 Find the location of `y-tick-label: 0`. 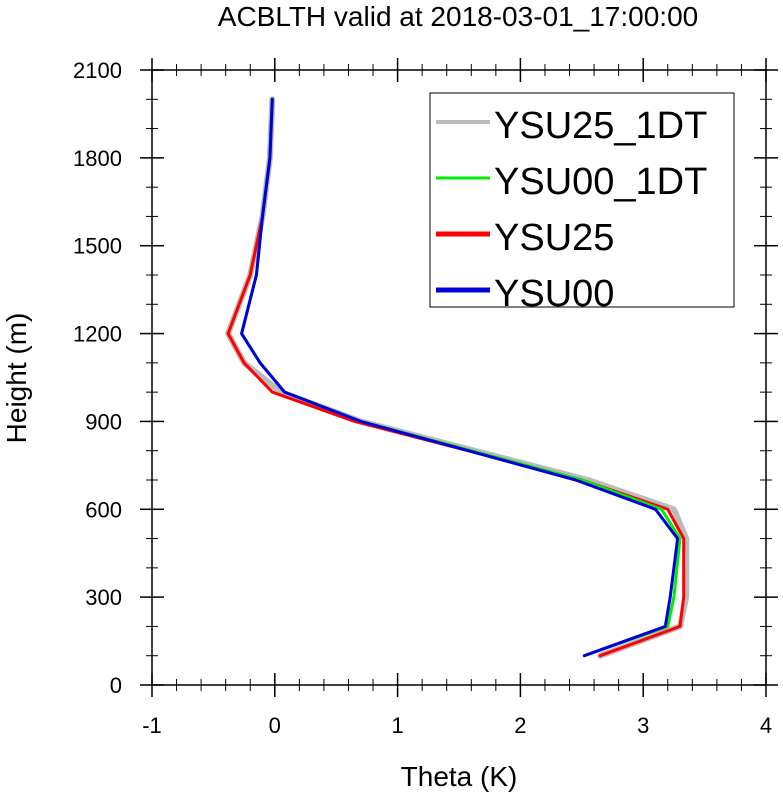

y-tick-label: 0 is located at coordinates (116, 685).